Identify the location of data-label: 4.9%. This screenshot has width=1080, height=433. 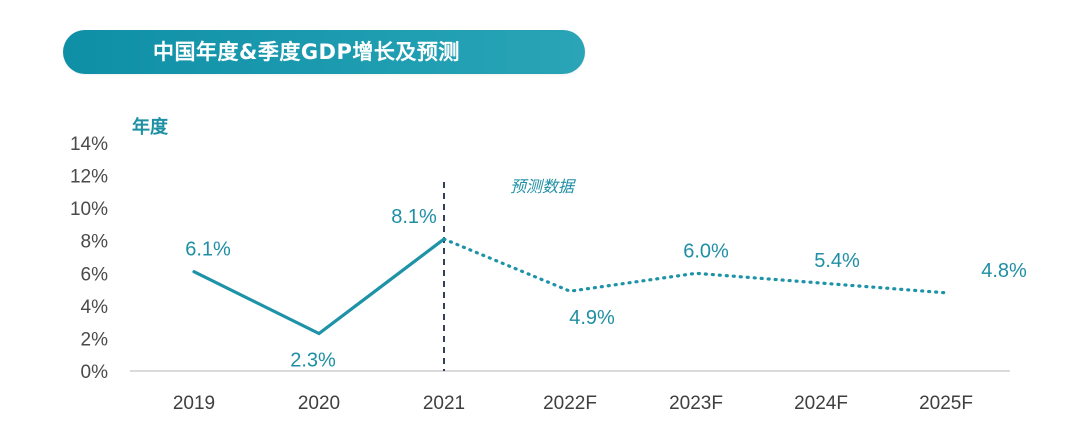
(592, 318).